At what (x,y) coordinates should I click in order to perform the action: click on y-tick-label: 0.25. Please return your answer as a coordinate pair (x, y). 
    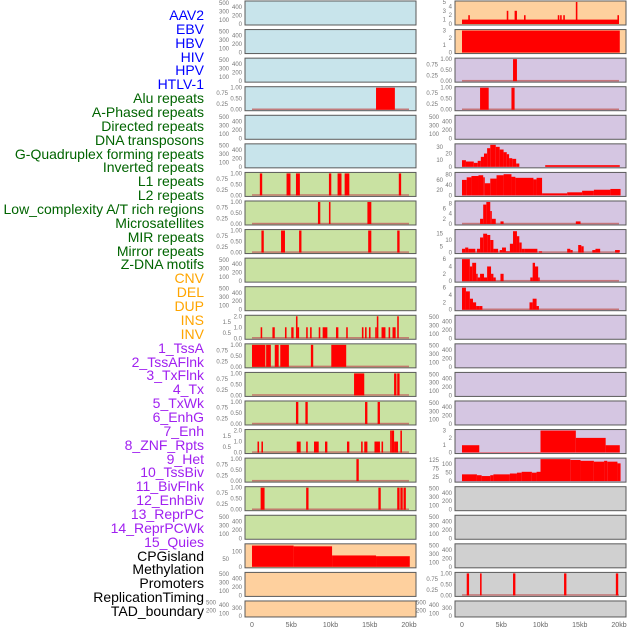
    Looking at the image, I should click on (432, 591).